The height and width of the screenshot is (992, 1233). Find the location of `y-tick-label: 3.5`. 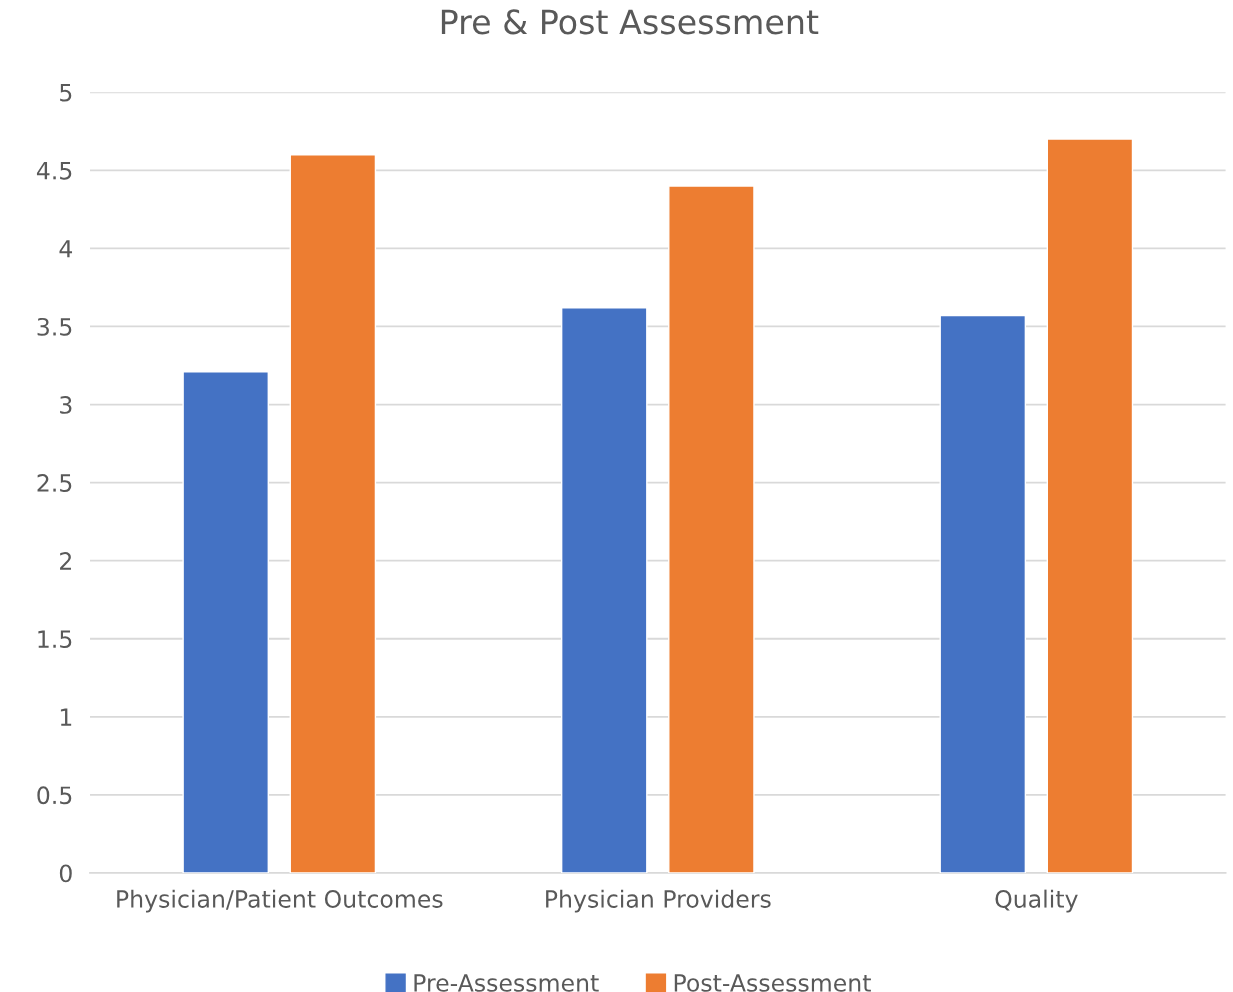

y-tick-label: 3.5 is located at coordinates (54, 326).